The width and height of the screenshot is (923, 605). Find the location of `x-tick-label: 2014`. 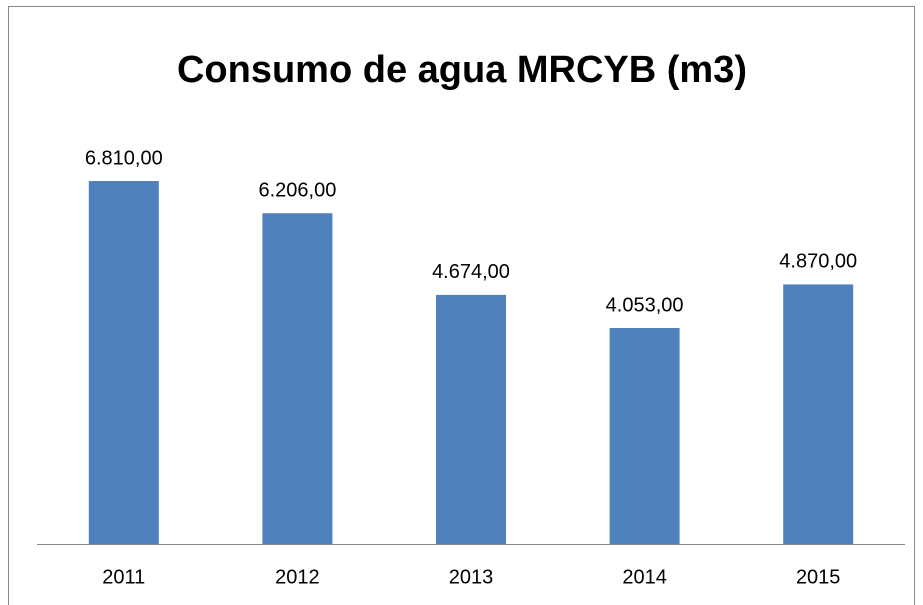

x-tick-label: 2014 is located at coordinates (644, 577).